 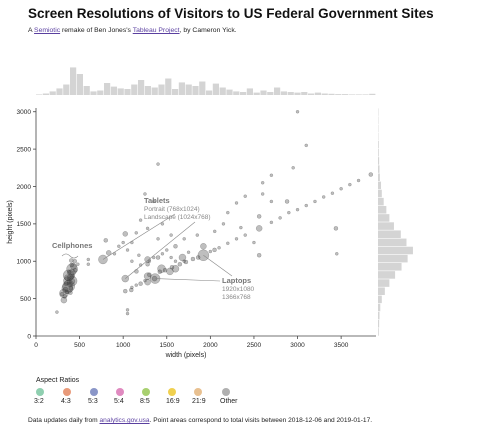 I want to click on x-tick-label: 3000, so click(x=297, y=345).